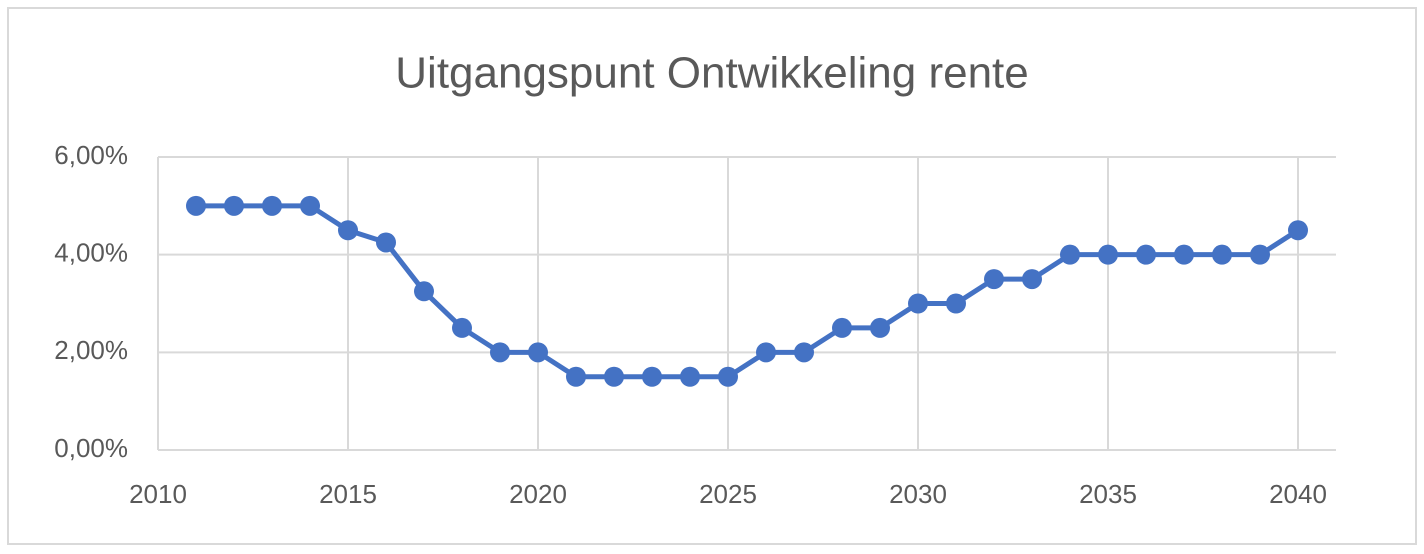  I want to click on x-tick-label: 2015, so click(348, 494).